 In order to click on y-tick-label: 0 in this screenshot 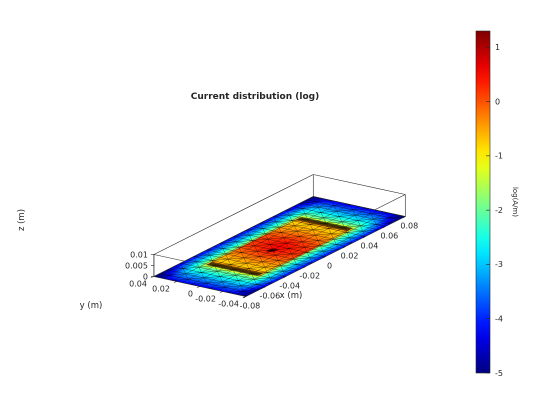, I will do `click(190, 294)`.